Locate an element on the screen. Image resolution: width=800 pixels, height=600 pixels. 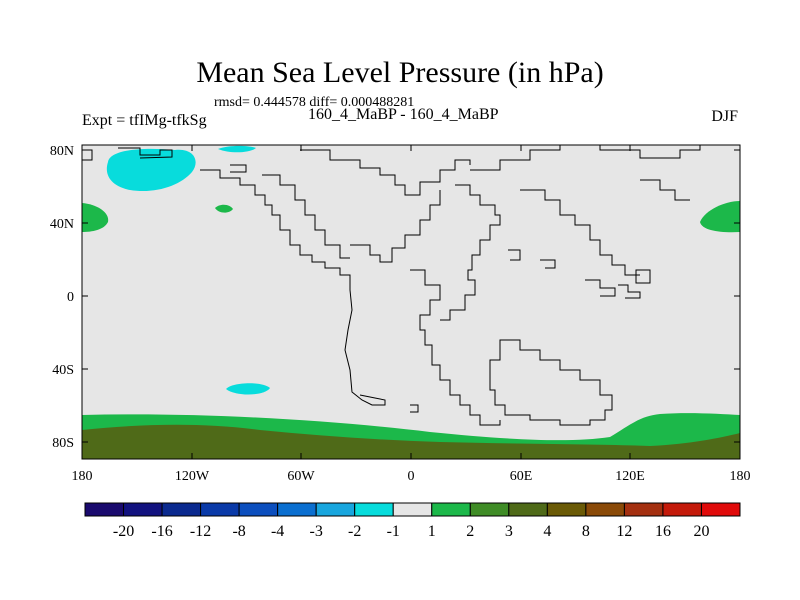
colorbar-label: -2 is located at coordinates (354, 531).